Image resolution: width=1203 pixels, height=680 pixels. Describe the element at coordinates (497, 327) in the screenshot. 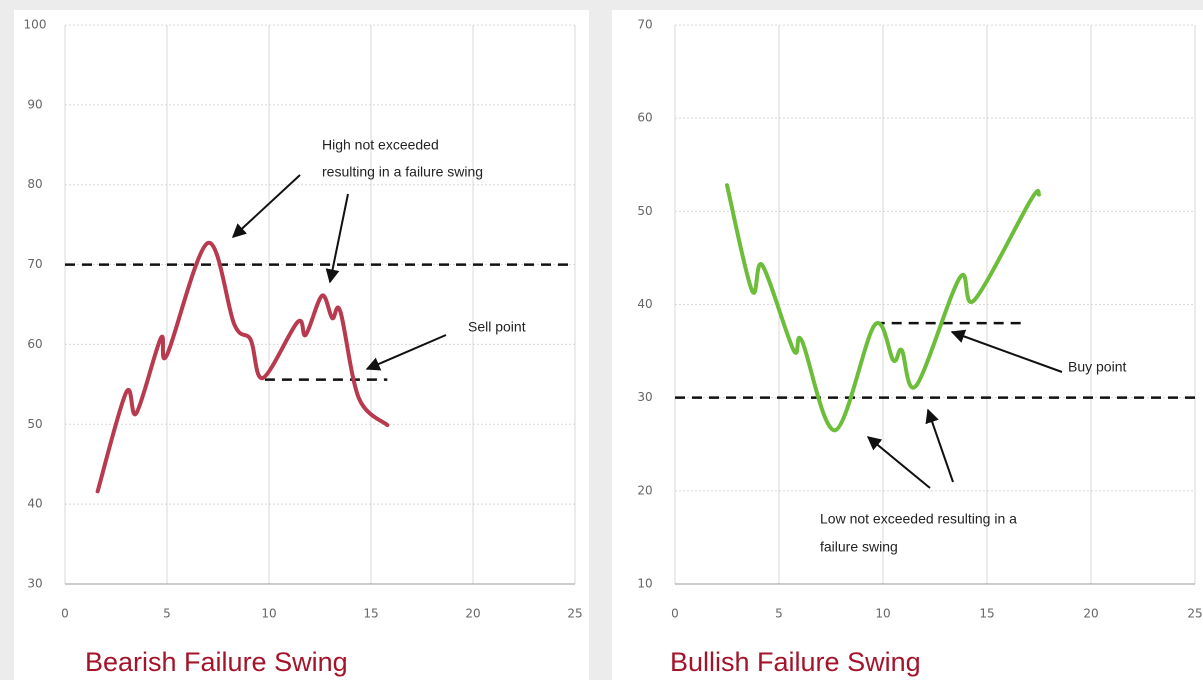

I see `annotation: Sell point` at that location.